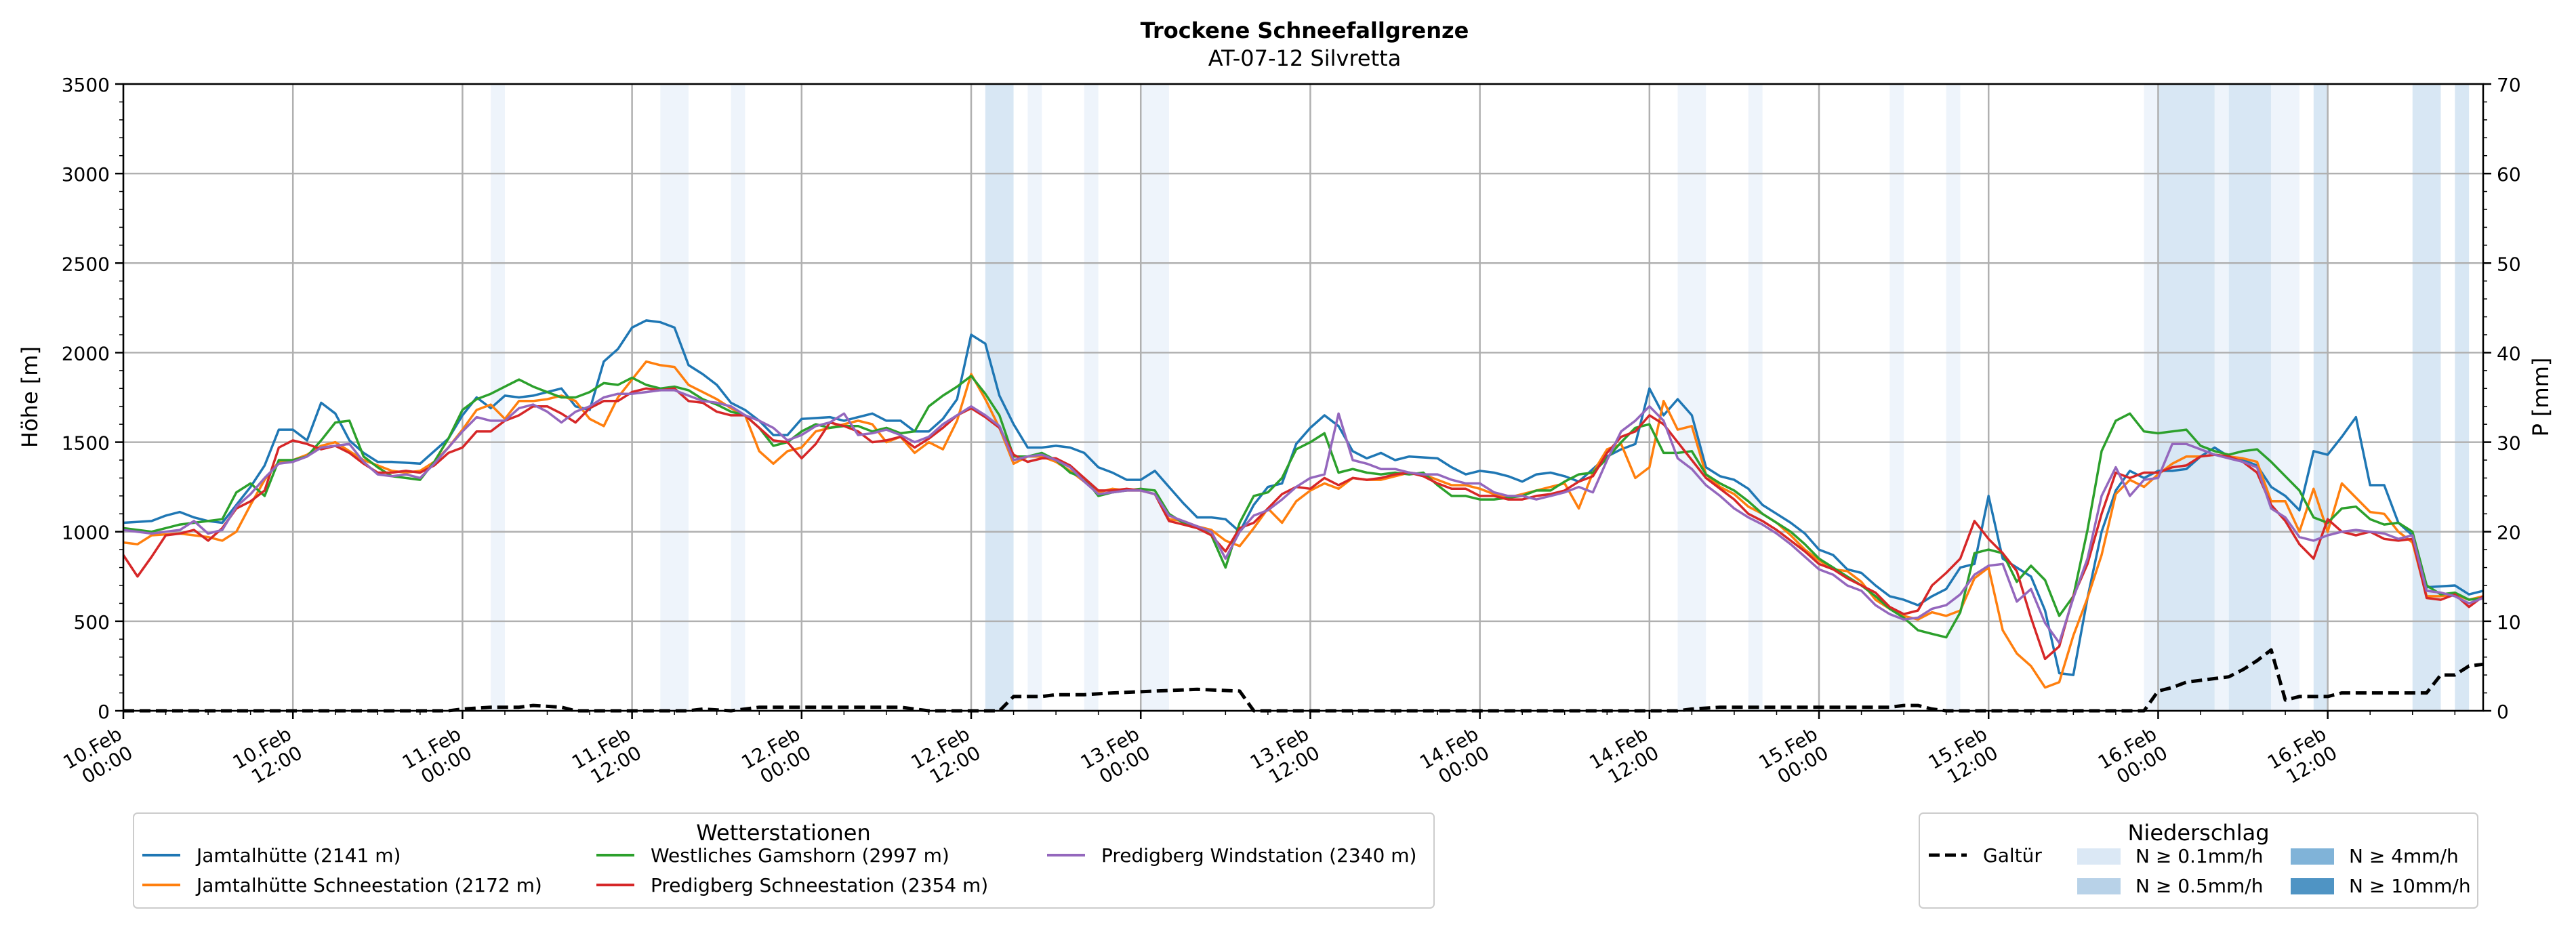 Image resolution: width=2576 pixels, height=929 pixels. Describe the element at coordinates (2509, 174) in the screenshot. I see `y2-tick-label-6: 60` at that location.